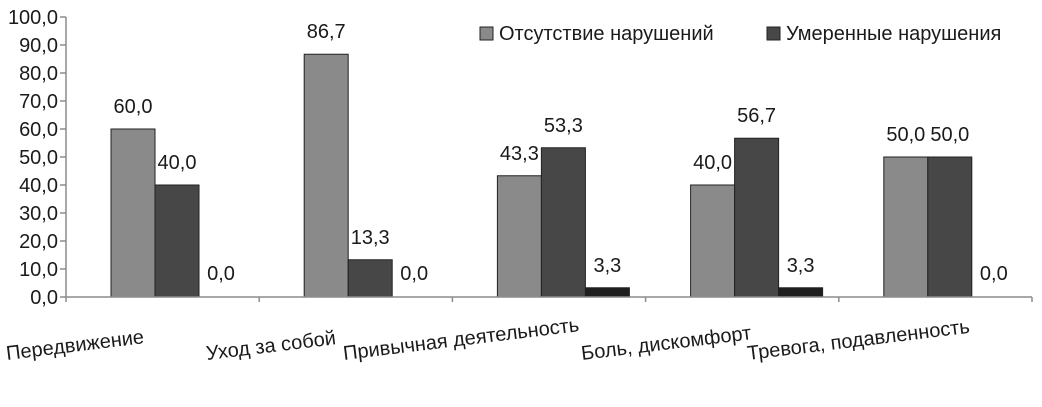 Image resolution: width=1042 pixels, height=407 pixels. What do you see at coordinates (133, 107) in the screenshot?
I see `data-label: 60,0` at bounding box center [133, 107].